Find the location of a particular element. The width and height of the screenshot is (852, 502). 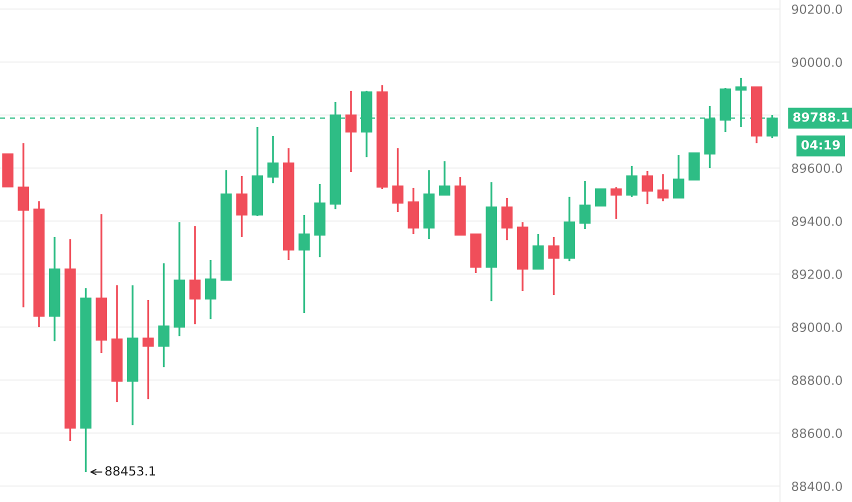

y-tick-label: 89200.0 is located at coordinates (817, 274).